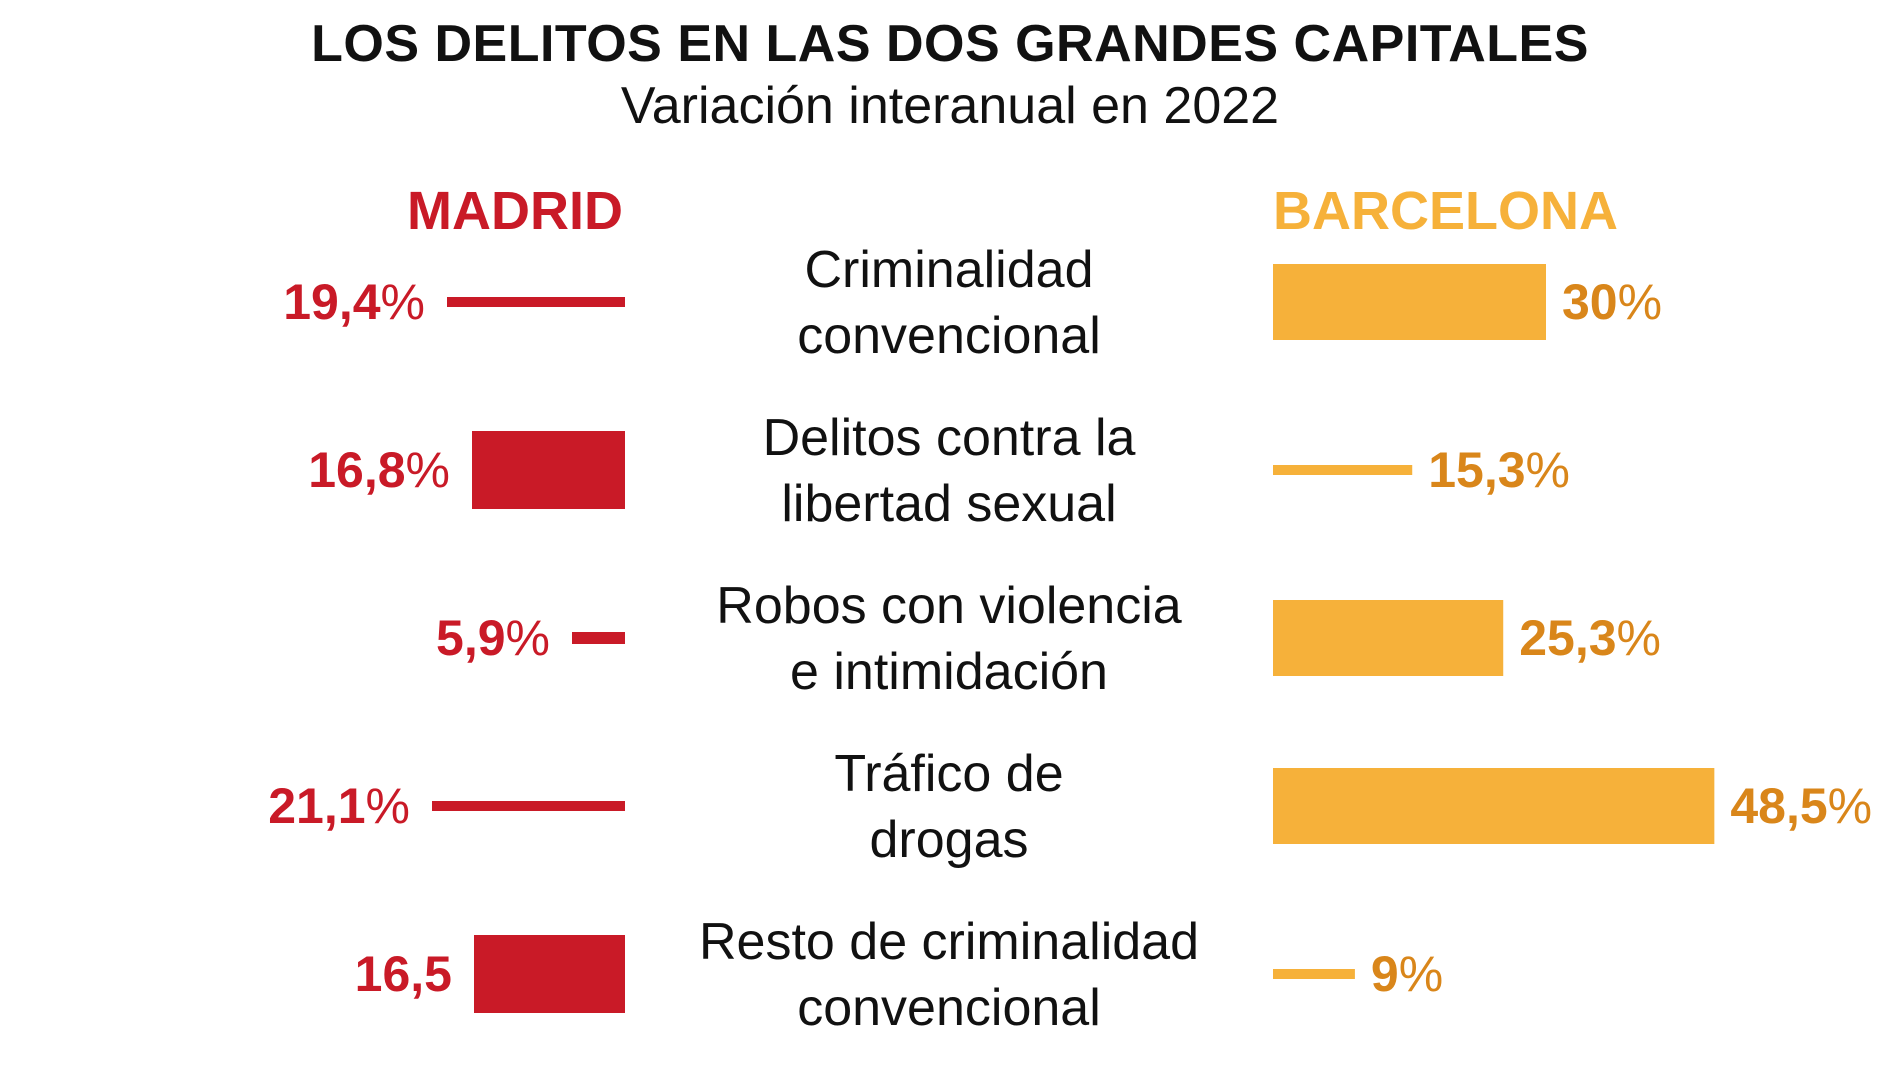 The height and width of the screenshot is (1069, 1900). I want to click on madrid-series-header: MADRID, so click(515, 211).